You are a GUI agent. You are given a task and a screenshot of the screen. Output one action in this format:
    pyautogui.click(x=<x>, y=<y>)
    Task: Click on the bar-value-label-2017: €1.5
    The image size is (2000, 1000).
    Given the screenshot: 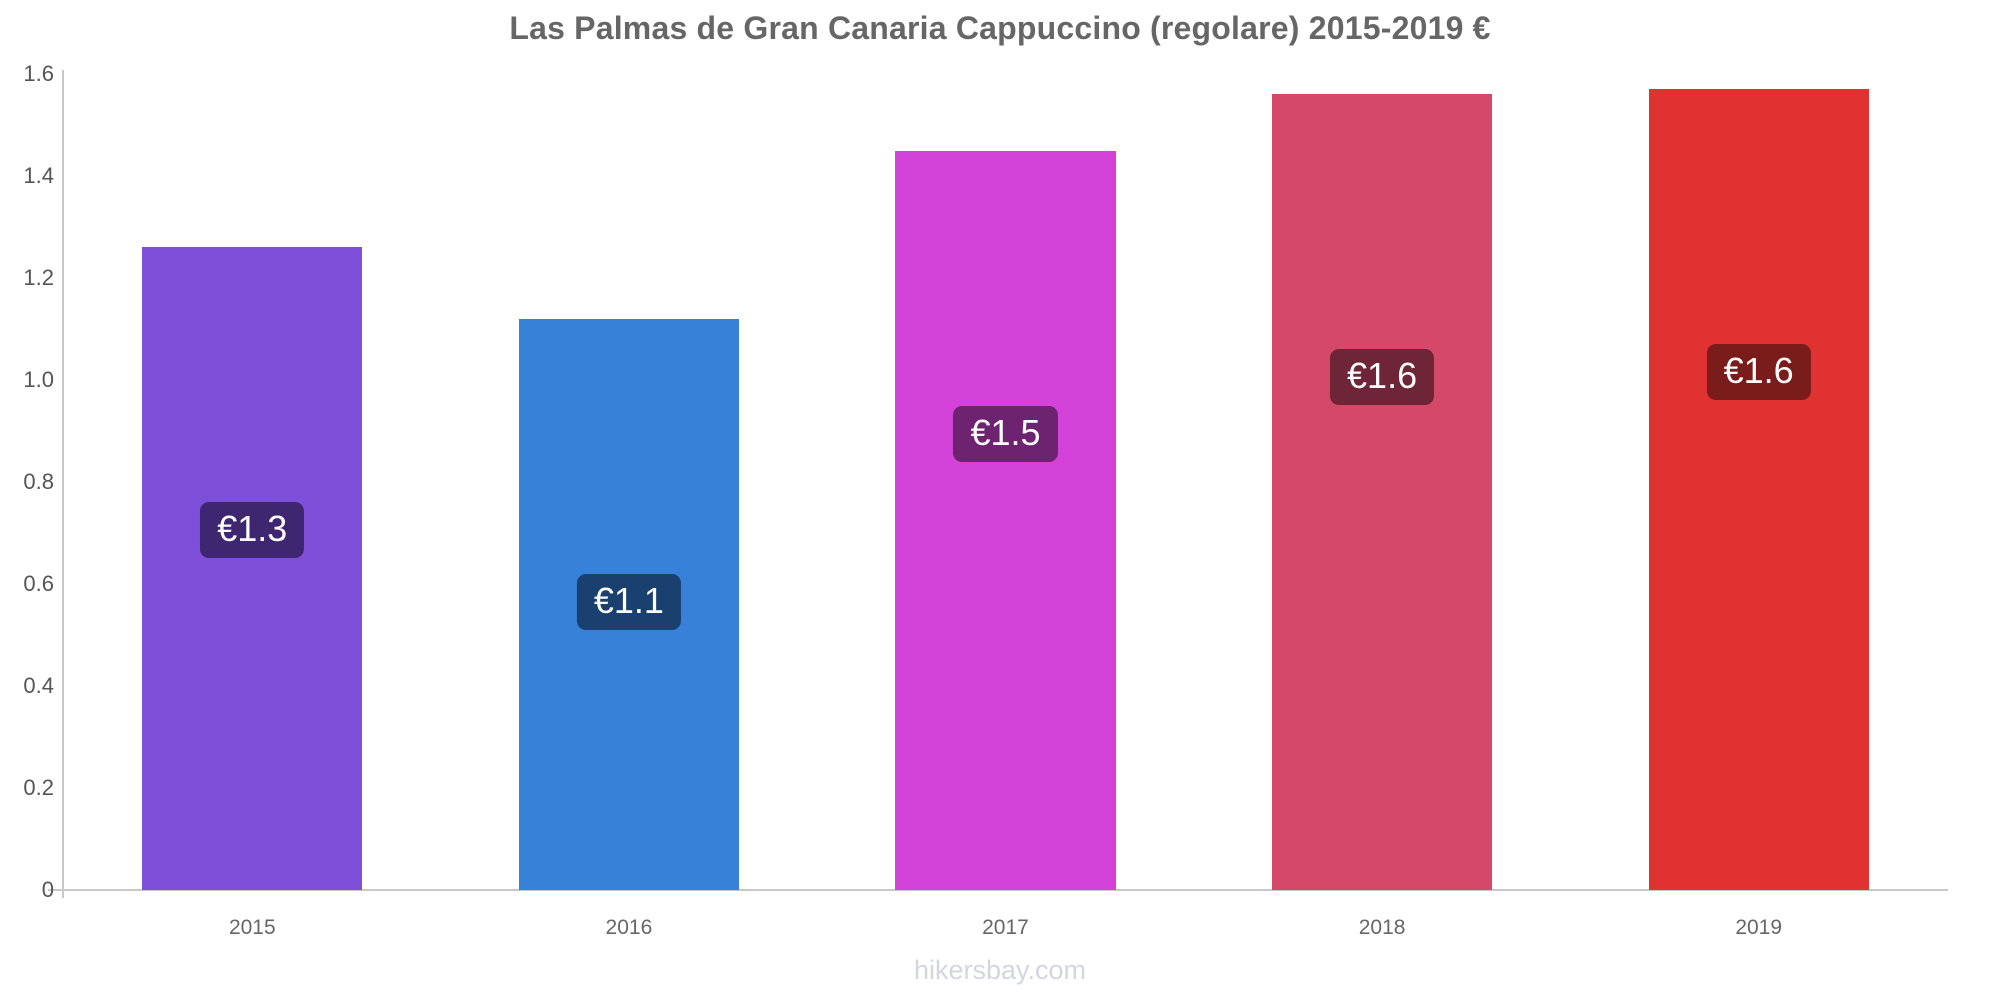 What is the action you would take?
    pyautogui.click(x=1005, y=433)
    